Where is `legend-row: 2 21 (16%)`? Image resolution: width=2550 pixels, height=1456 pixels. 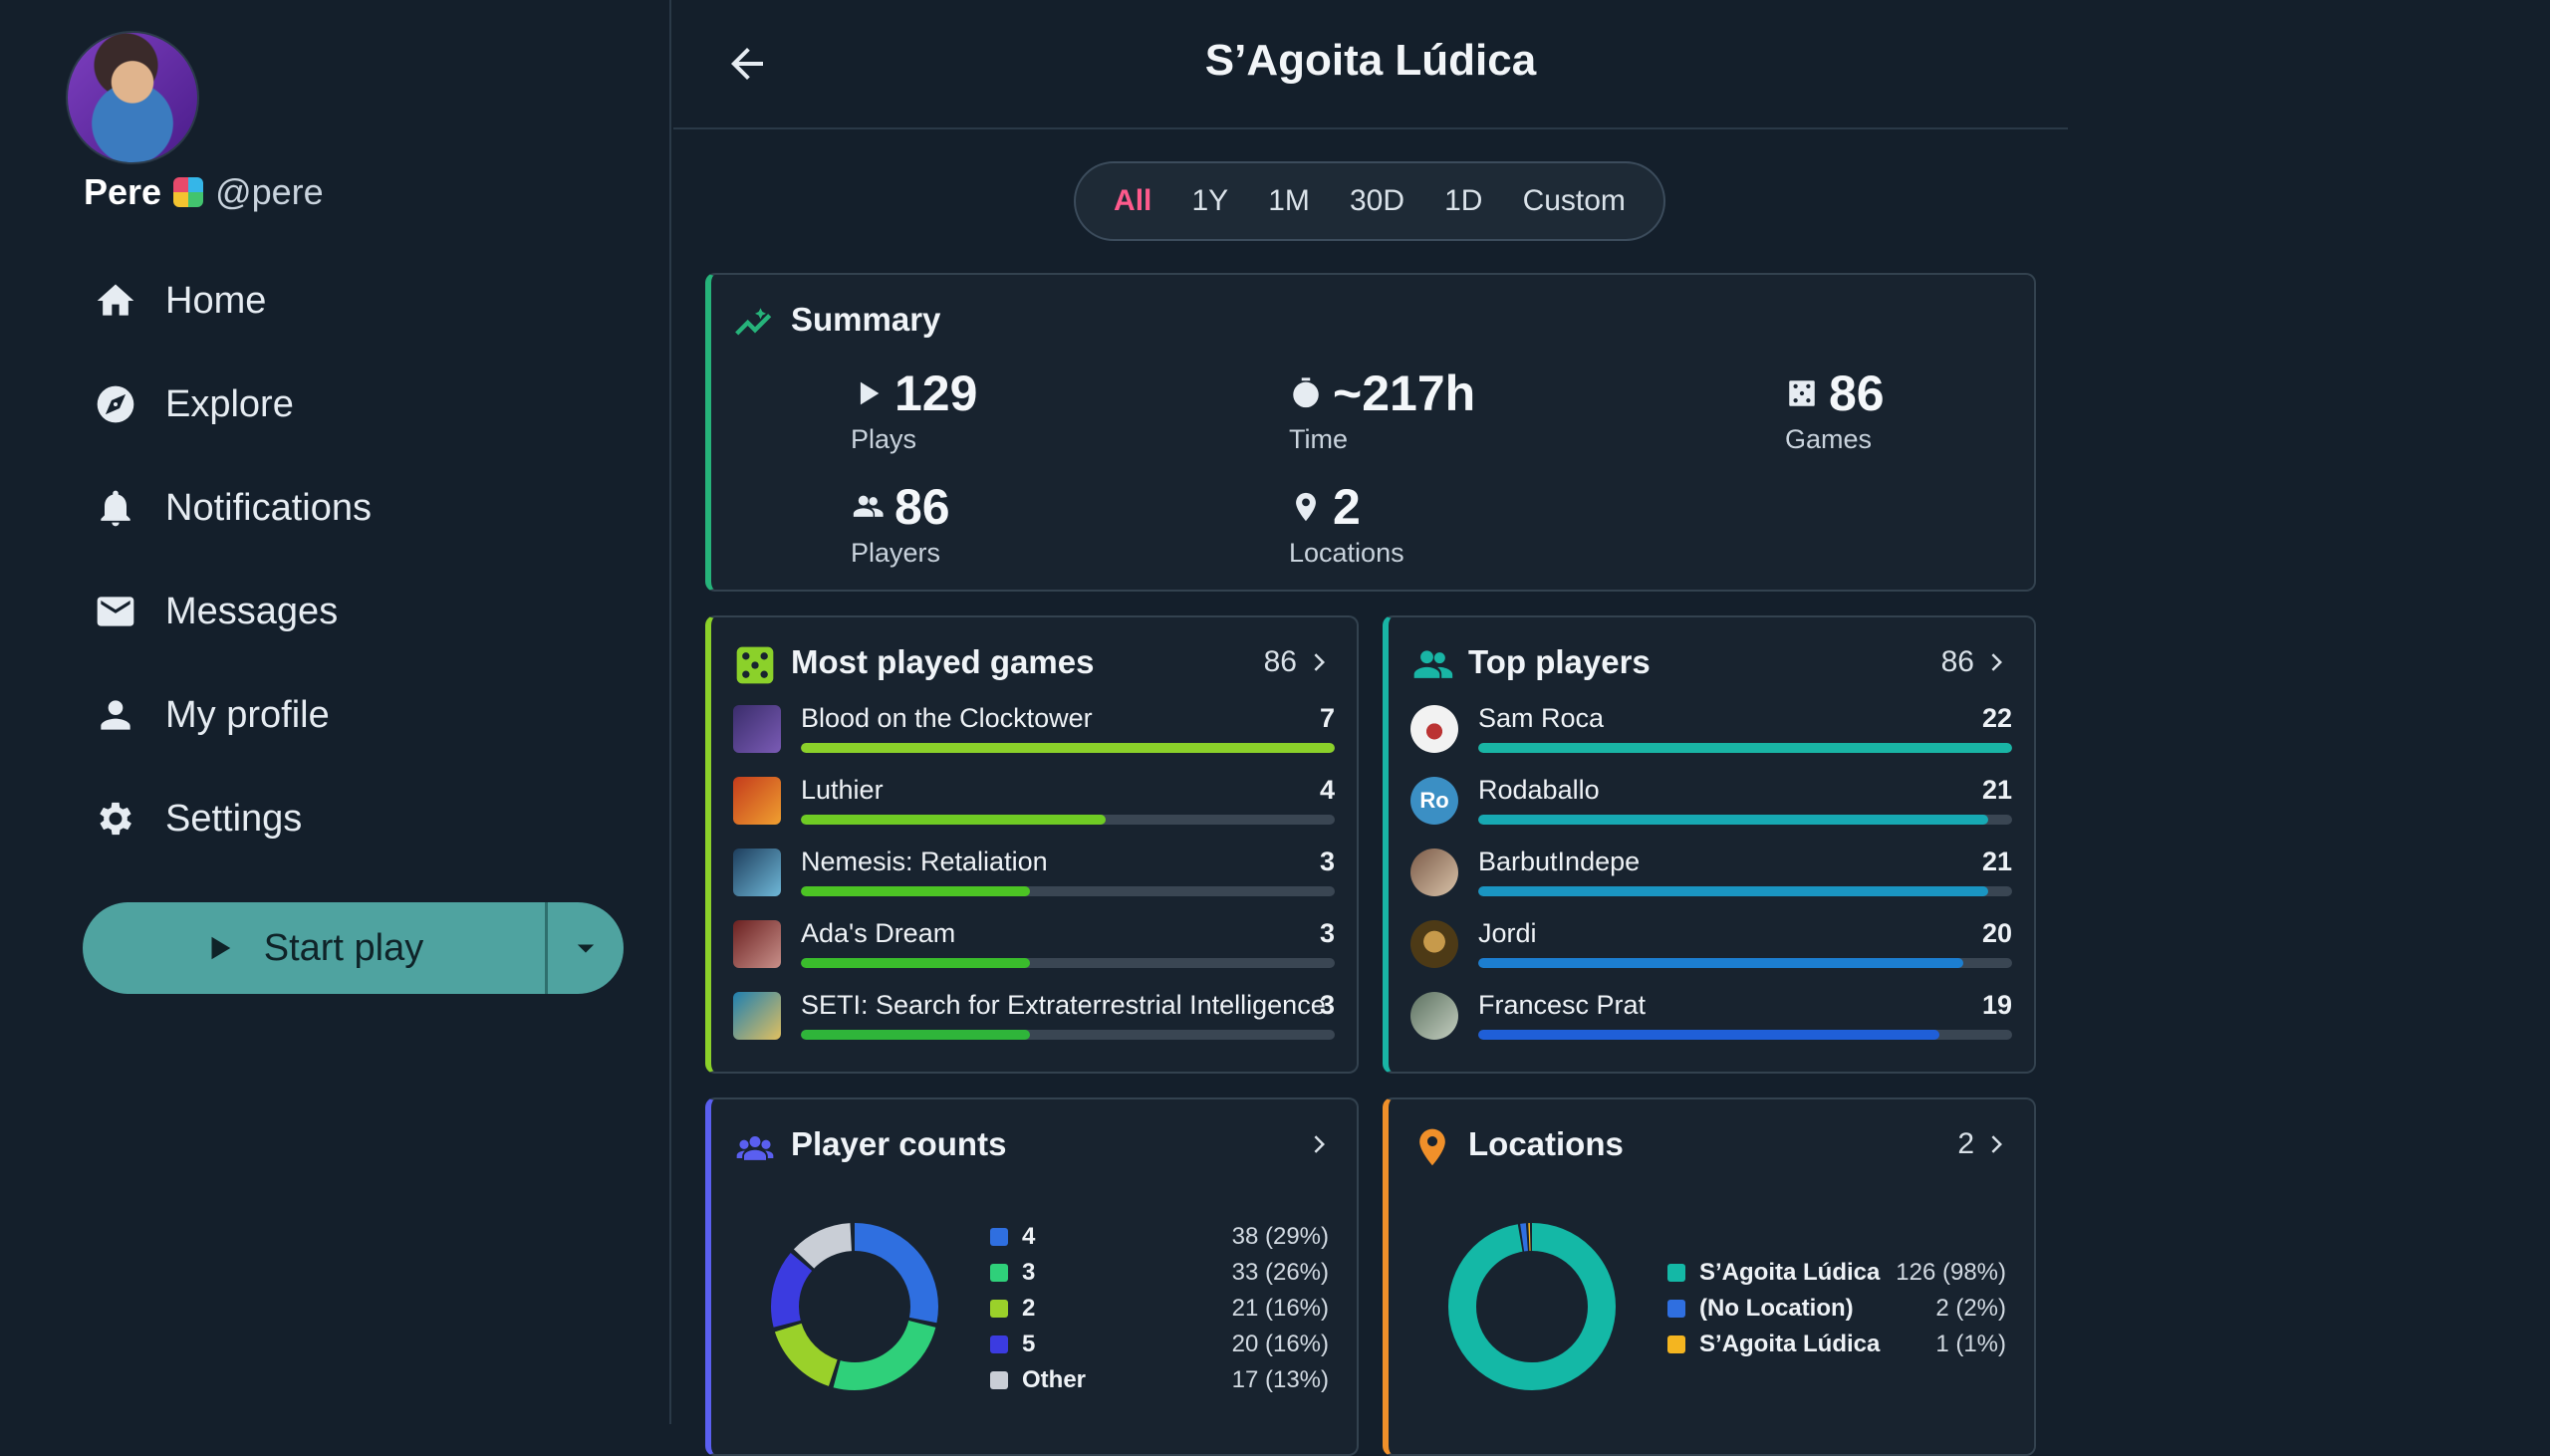 legend-row: 2 21 (16%) is located at coordinates (1159, 1309).